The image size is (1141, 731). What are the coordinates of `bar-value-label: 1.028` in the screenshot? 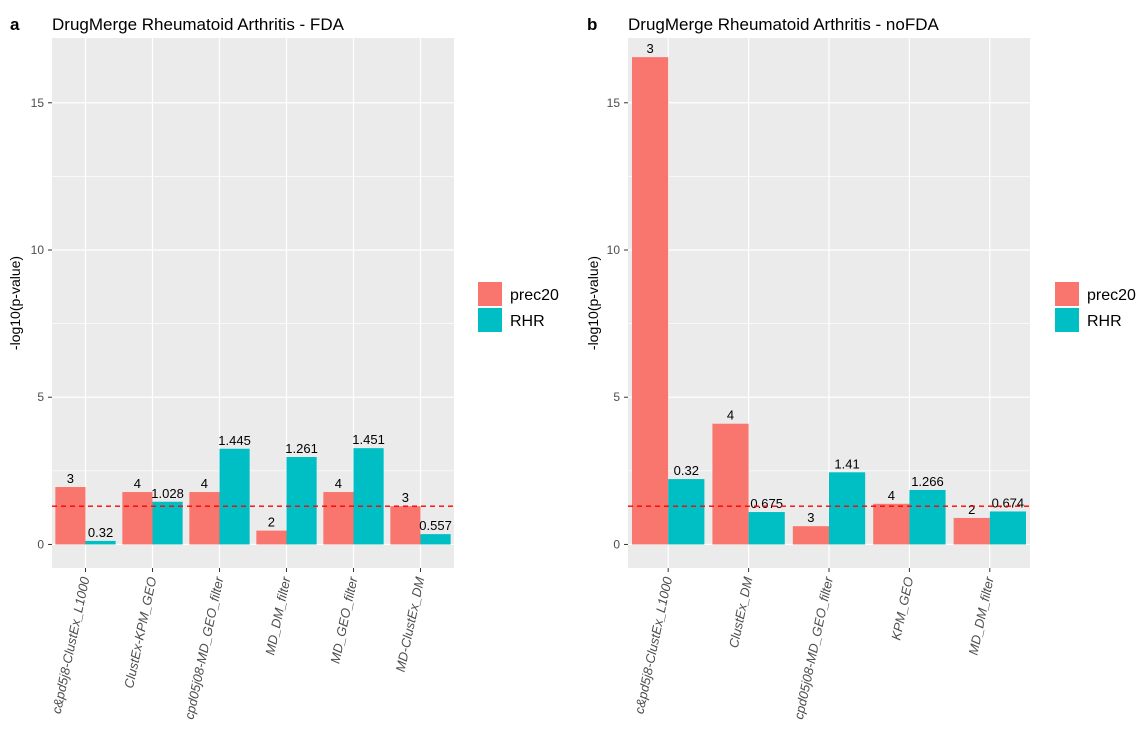 It's located at (167, 493).